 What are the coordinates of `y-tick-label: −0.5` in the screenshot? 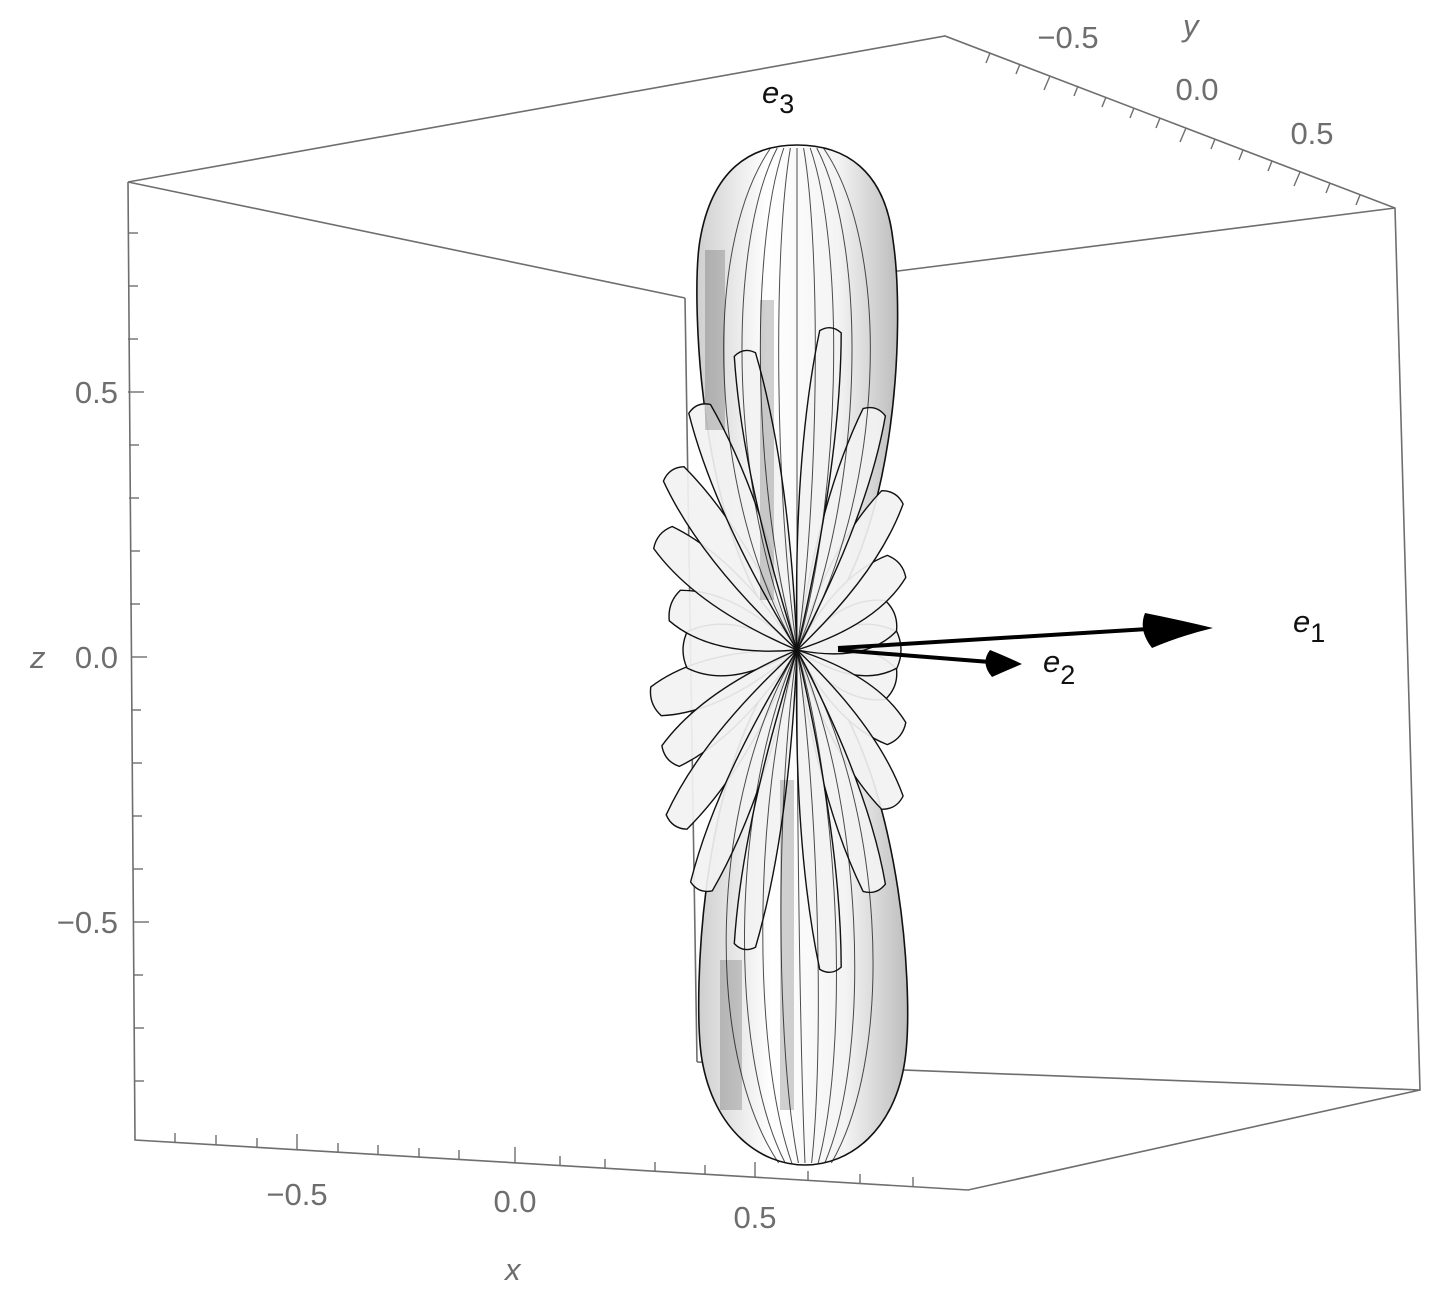 It's located at (1067, 37).